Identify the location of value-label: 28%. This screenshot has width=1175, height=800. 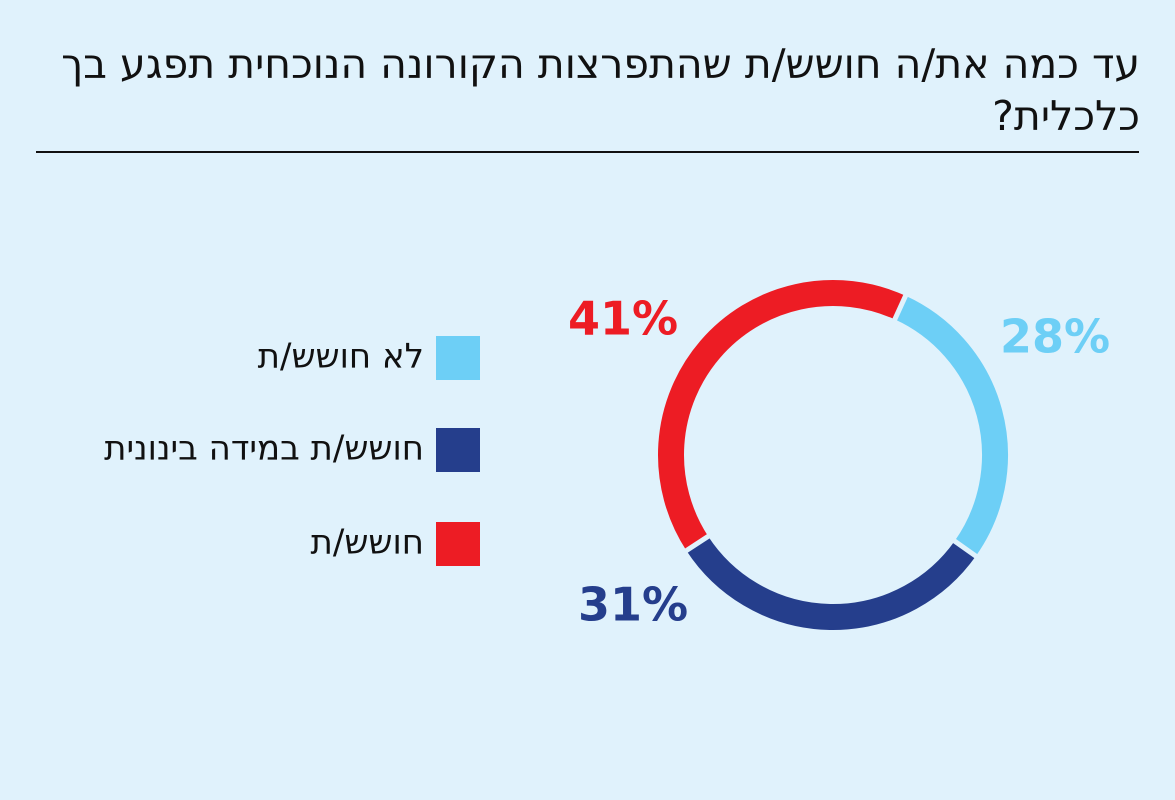
(1055, 337).